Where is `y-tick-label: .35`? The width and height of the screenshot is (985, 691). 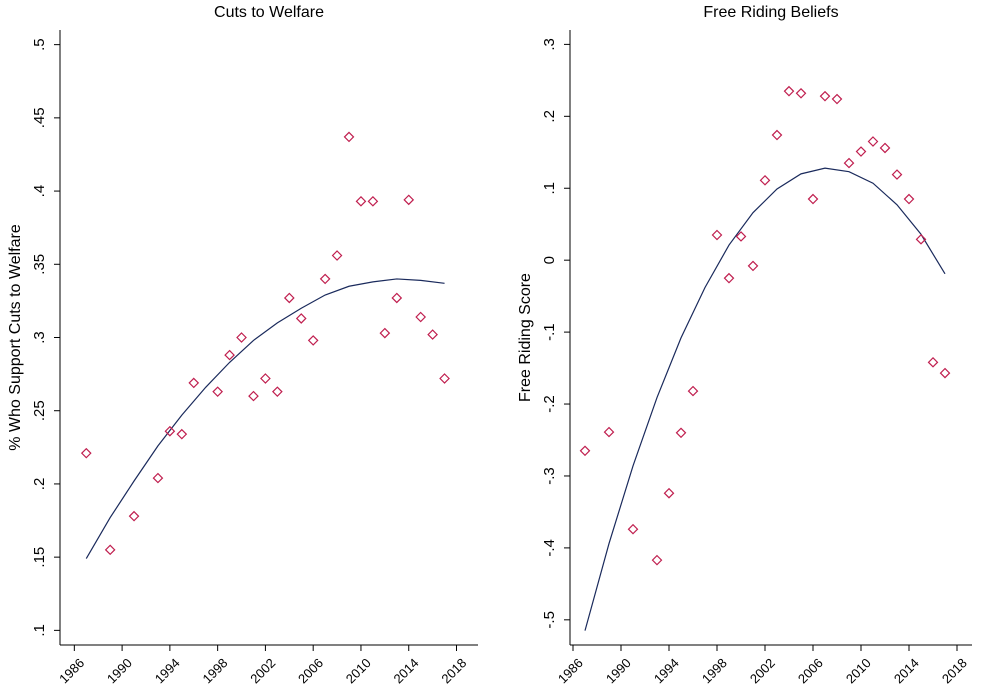
y-tick-label: .35 is located at coordinates (39, 264).